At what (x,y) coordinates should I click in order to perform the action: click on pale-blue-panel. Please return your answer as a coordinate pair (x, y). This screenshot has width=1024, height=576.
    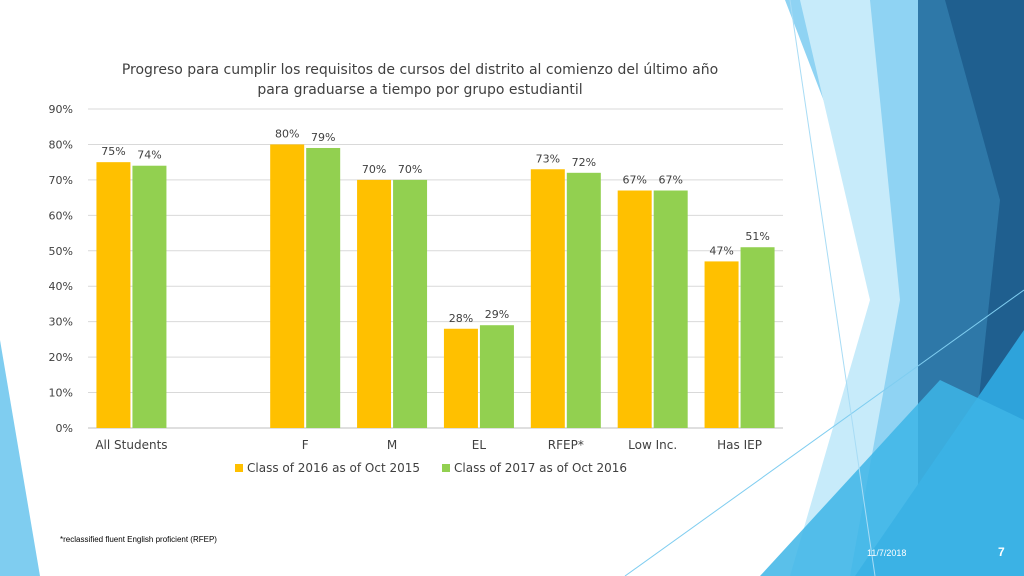
    Looking at the image, I should click on (845, 288).